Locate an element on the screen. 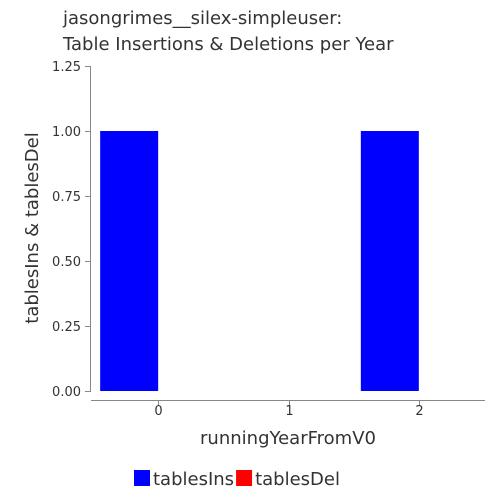  x-tick-label-2: 2 is located at coordinates (419, 411).